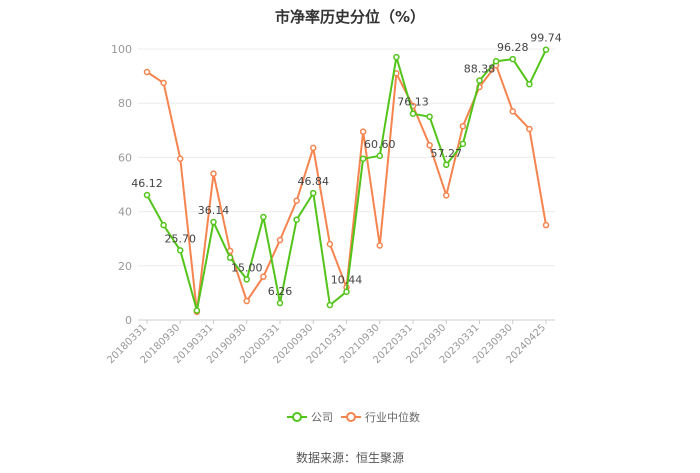  Describe the element at coordinates (380, 144) in the screenshot. I see `data-label: 60.60` at that location.